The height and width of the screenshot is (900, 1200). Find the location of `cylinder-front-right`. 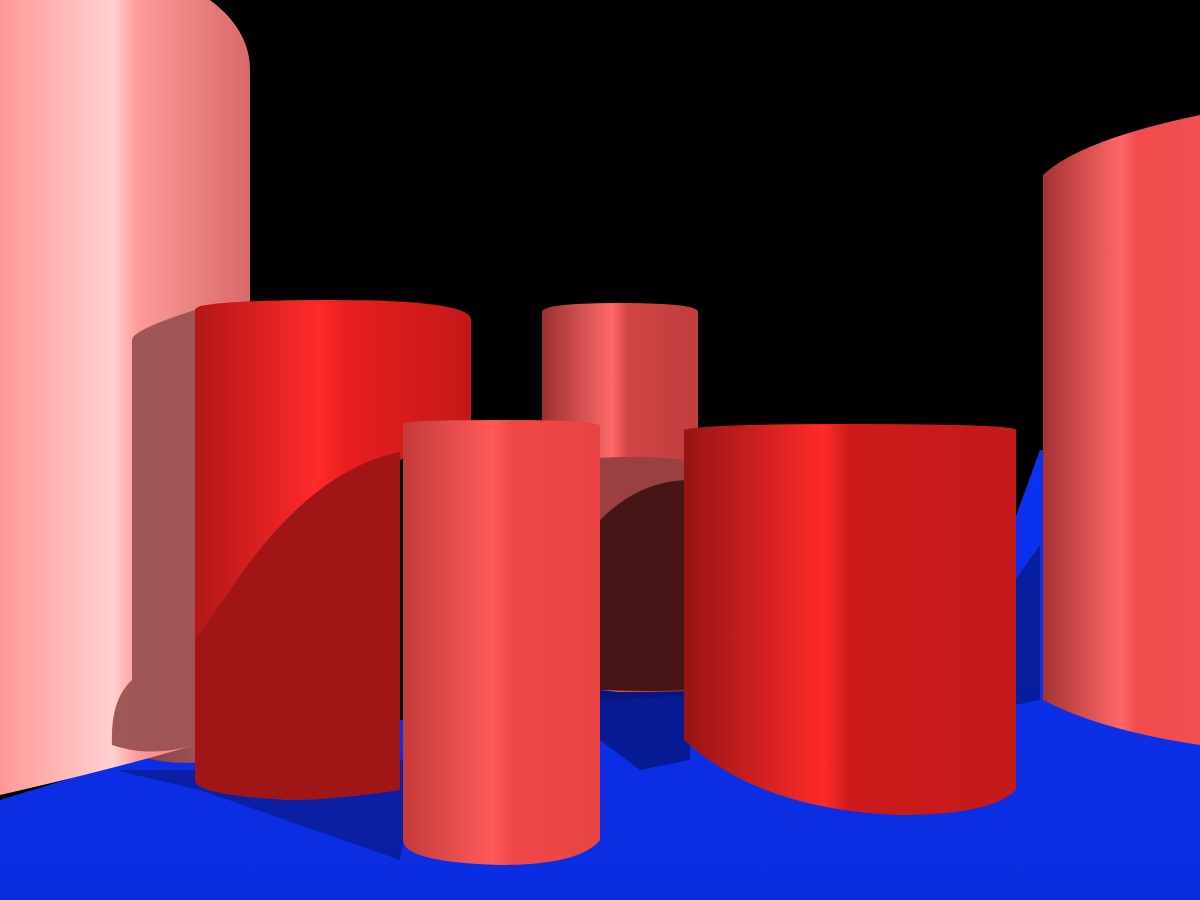

cylinder-front-right is located at coordinates (850, 619).